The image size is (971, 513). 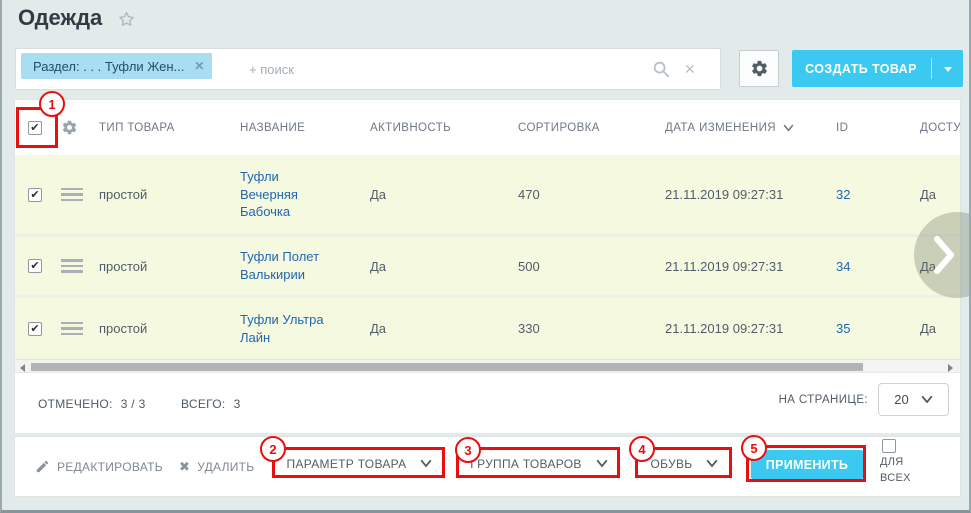 I want to click on product-parameter-dropdown: ПАРАМЕТР ТОВАРА, so click(x=359, y=463).